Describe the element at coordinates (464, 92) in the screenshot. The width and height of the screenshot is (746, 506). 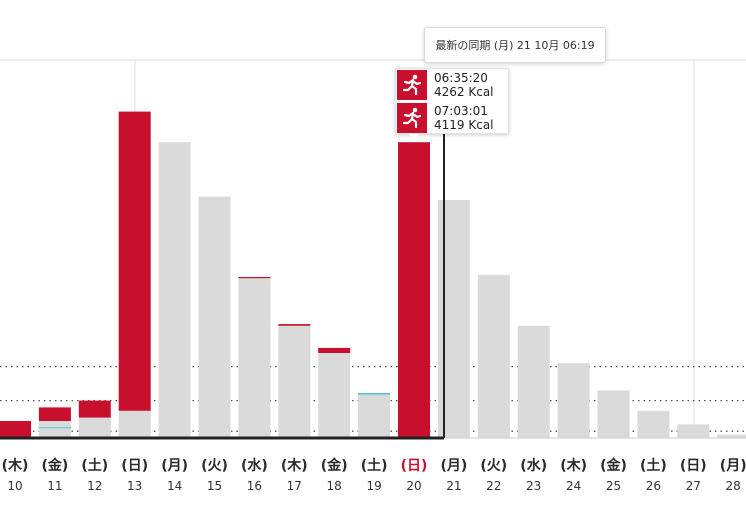
I see `activity-calories: 4262 Kcal` at that location.